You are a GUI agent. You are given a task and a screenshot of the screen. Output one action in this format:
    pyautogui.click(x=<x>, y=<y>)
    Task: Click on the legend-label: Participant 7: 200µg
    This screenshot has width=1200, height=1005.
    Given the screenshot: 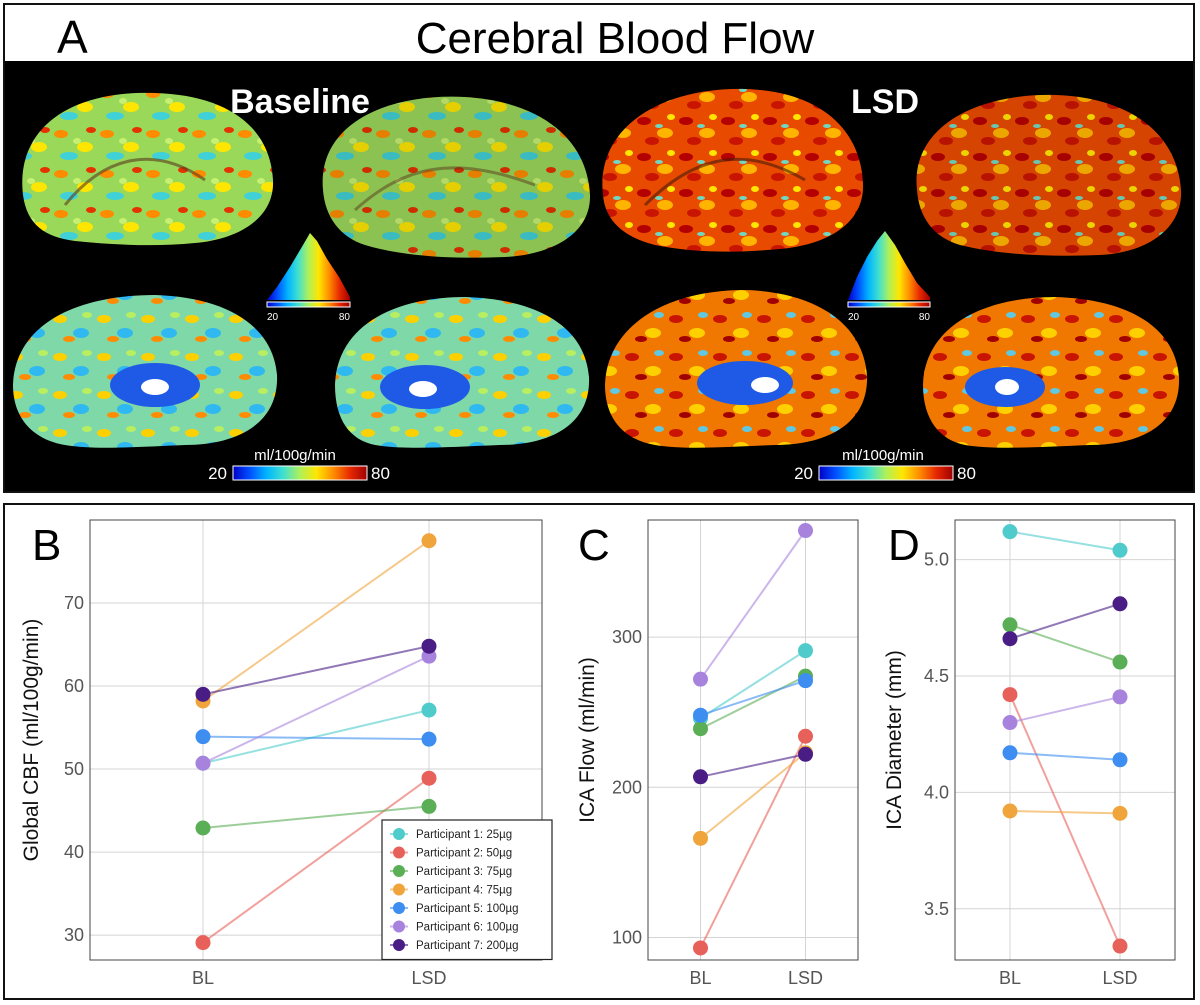 What is the action you would take?
    pyautogui.click(x=467, y=946)
    